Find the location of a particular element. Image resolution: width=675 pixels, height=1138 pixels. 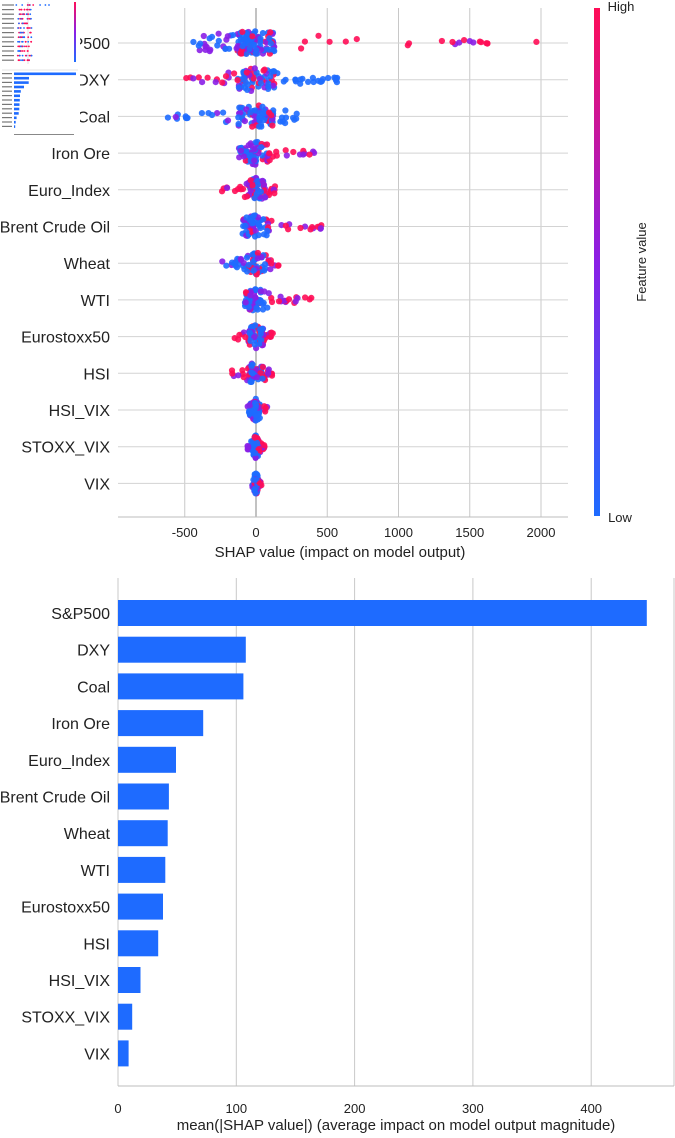

bar-label-dxy: DXY is located at coordinates (93, 651).